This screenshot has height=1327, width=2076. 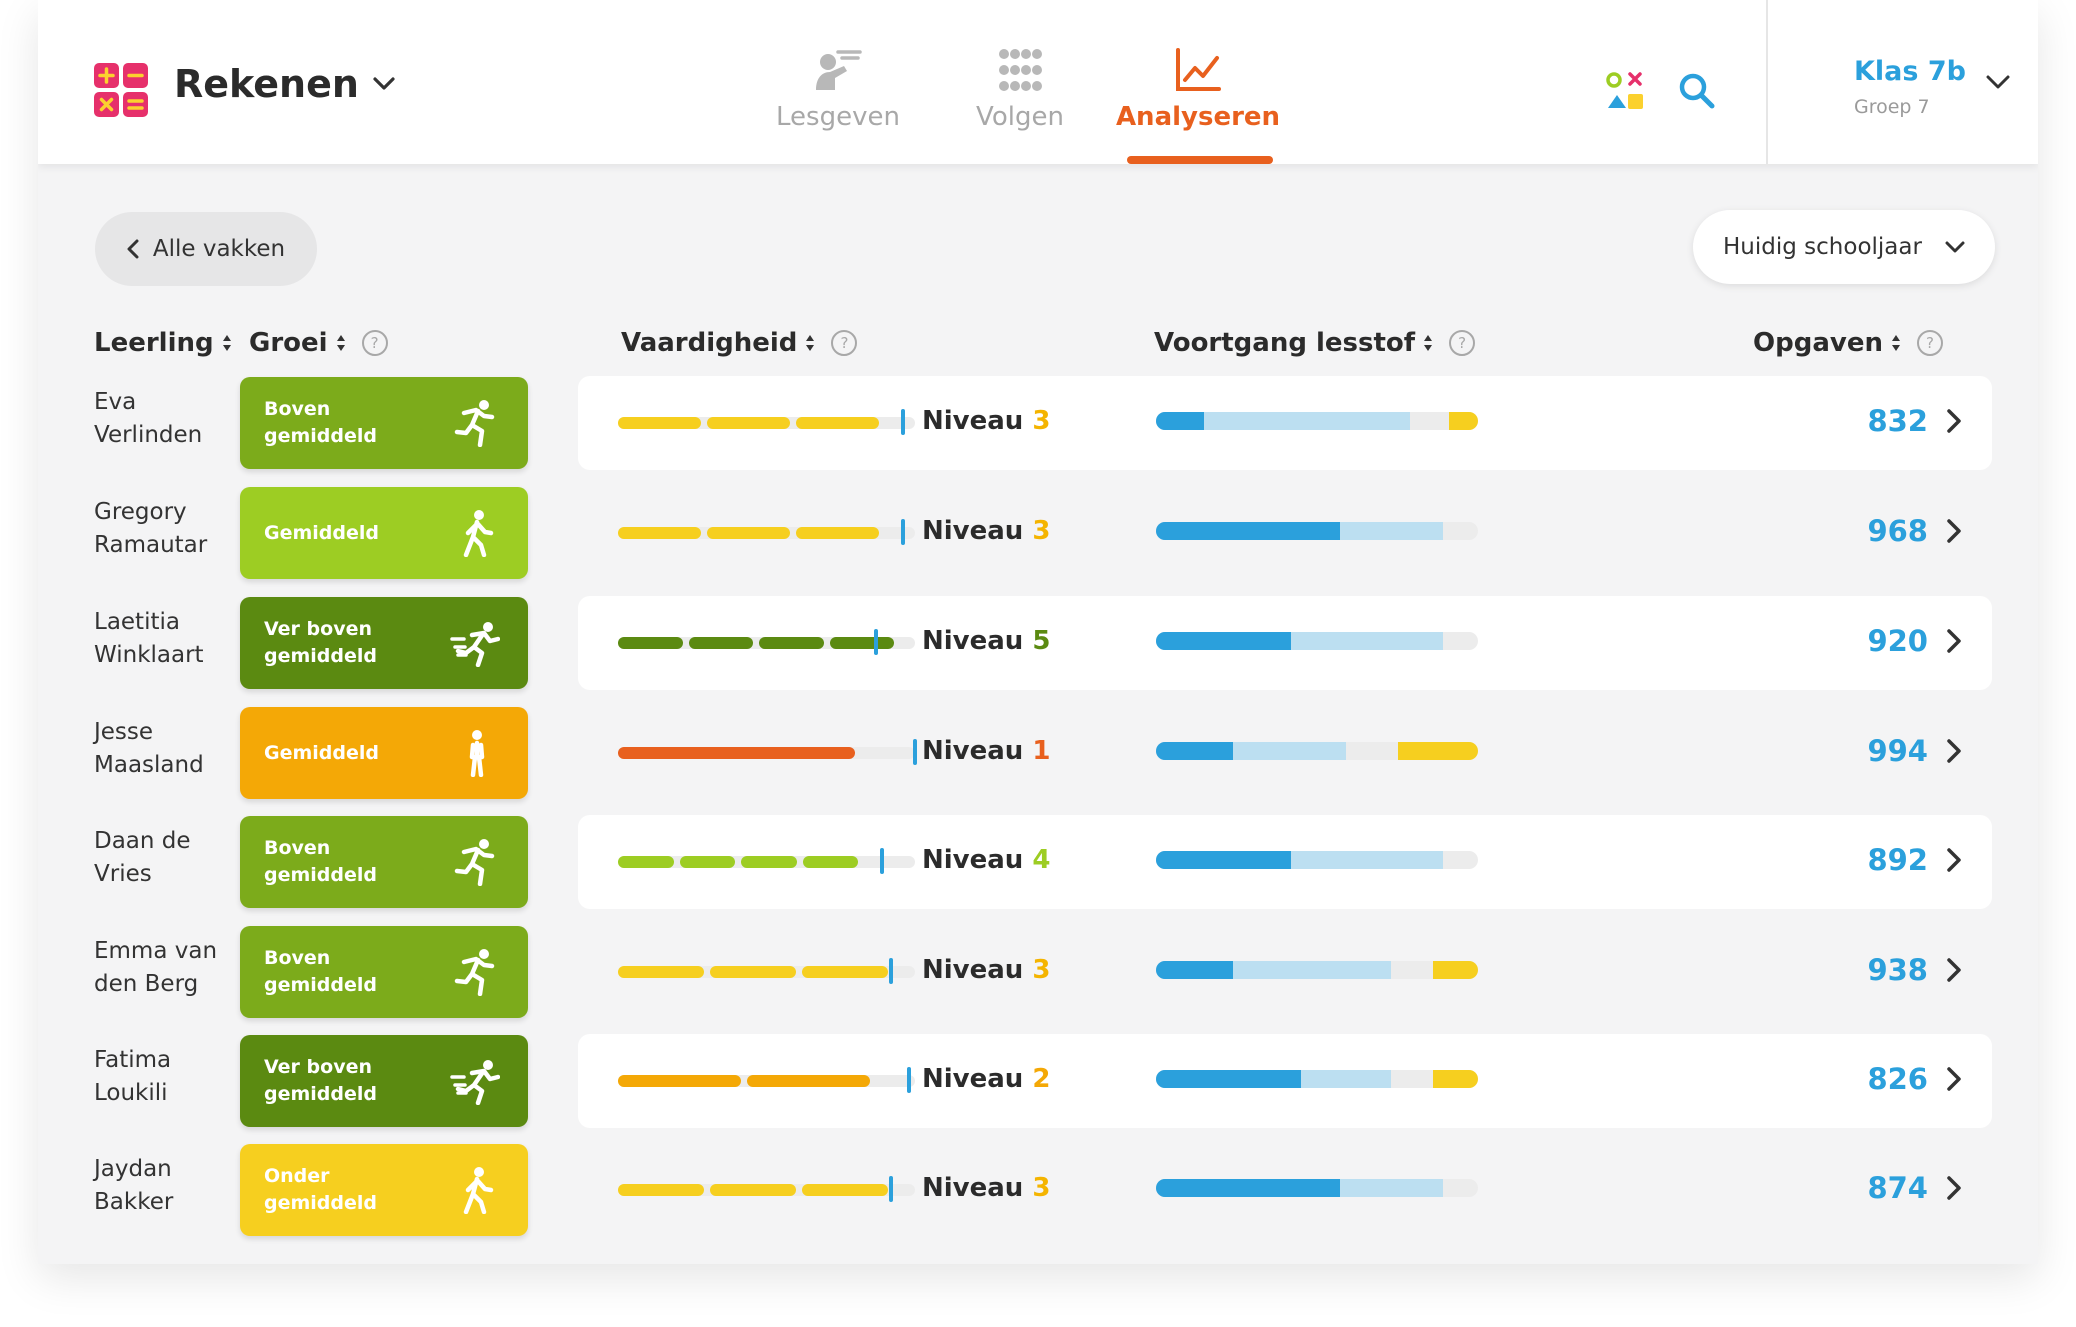 What do you see at coordinates (709, 343) in the screenshot?
I see `column-header-skill-label: Vaardigheid` at bounding box center [709, 343].